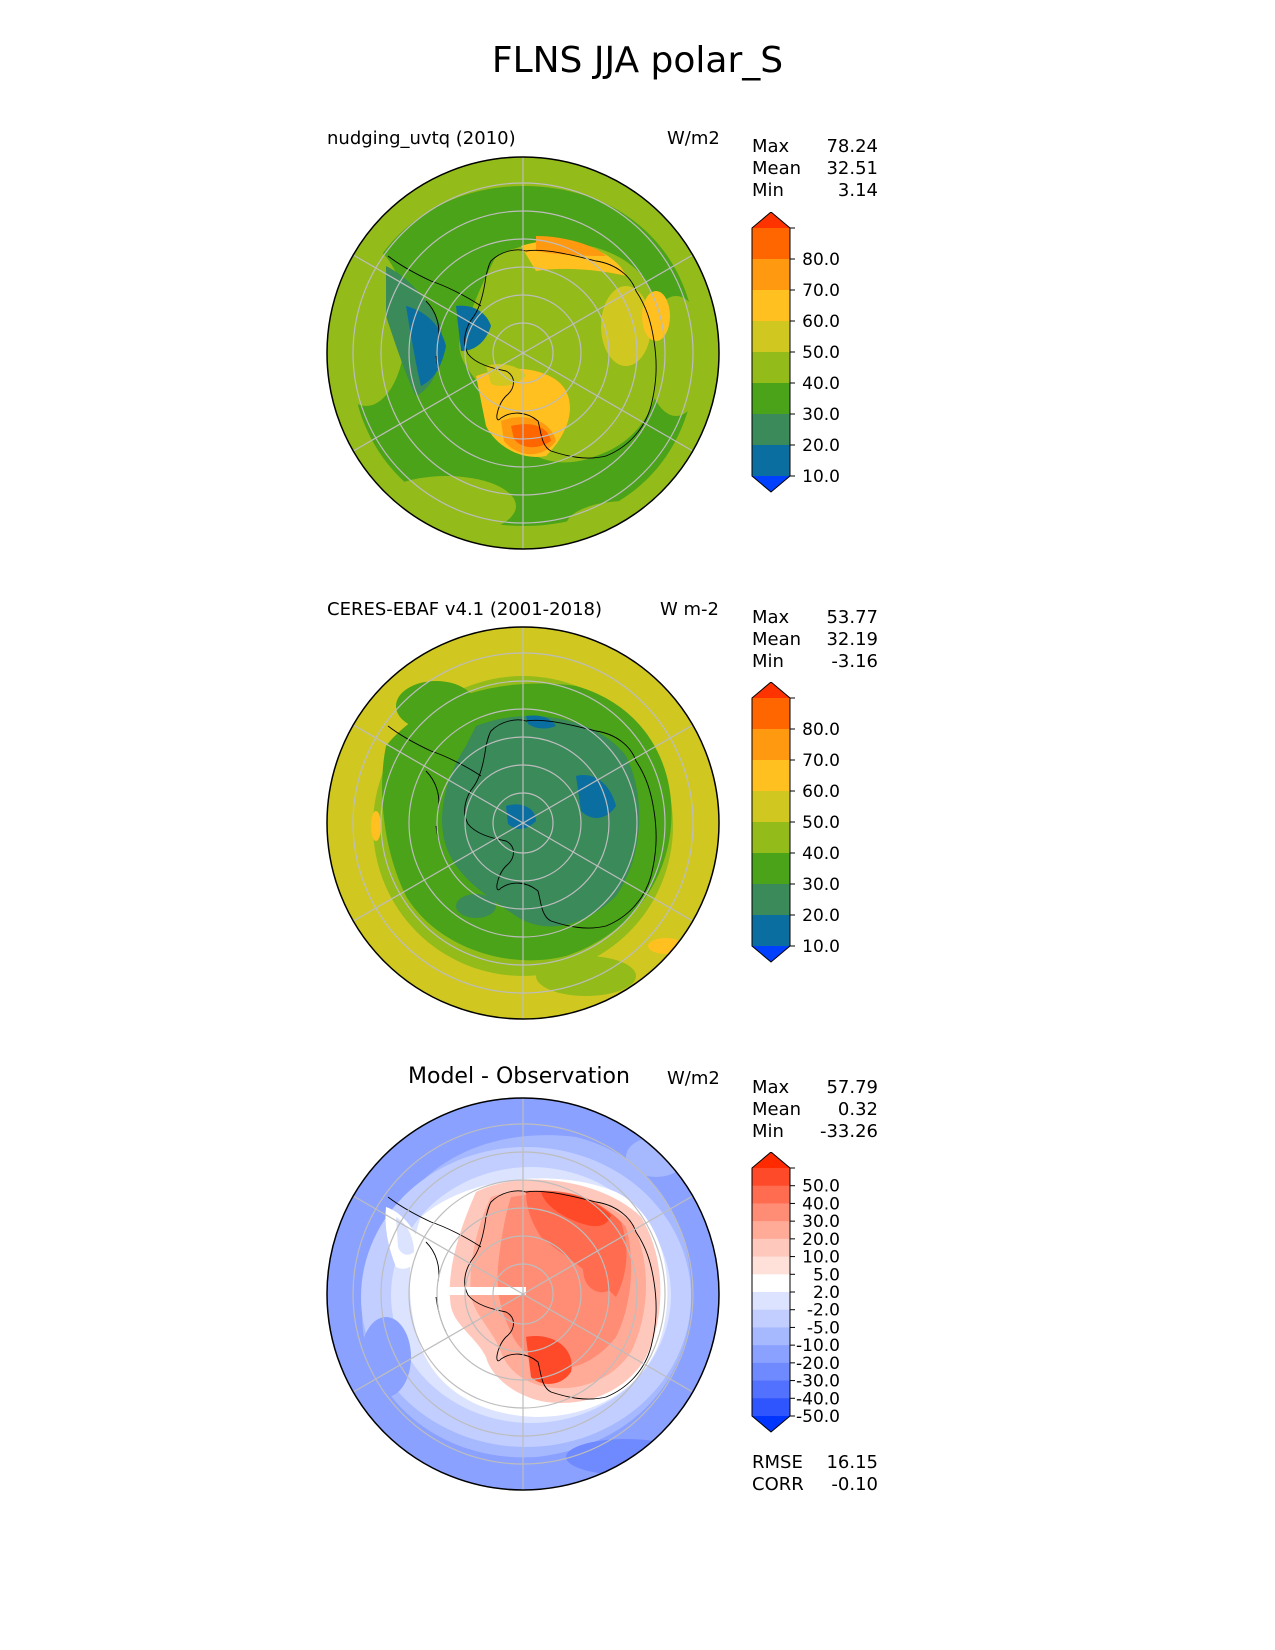  What do you see at coordinates (815, 1110) in the screenshot?
I see `stats-difference: Max 57.79 Mean 0.32 Min -33.26` at bounding box center [815, 1110].